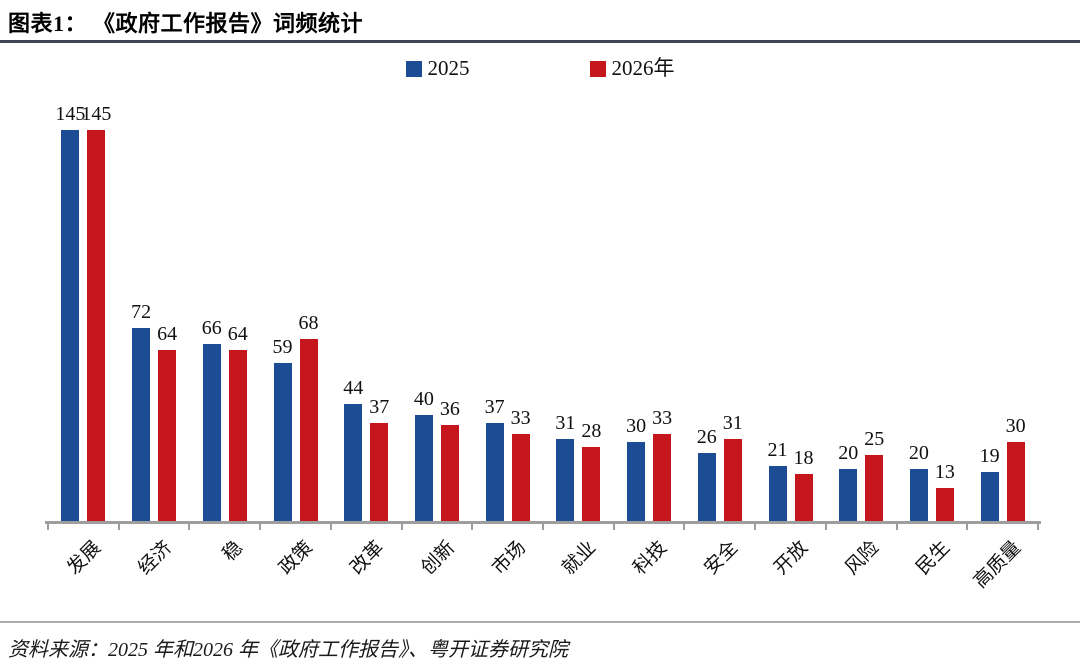  What do you see at coordinates (732, 481) in the screenshot?
I see `bar-2026年-安全` at bounding box center [732, 481].